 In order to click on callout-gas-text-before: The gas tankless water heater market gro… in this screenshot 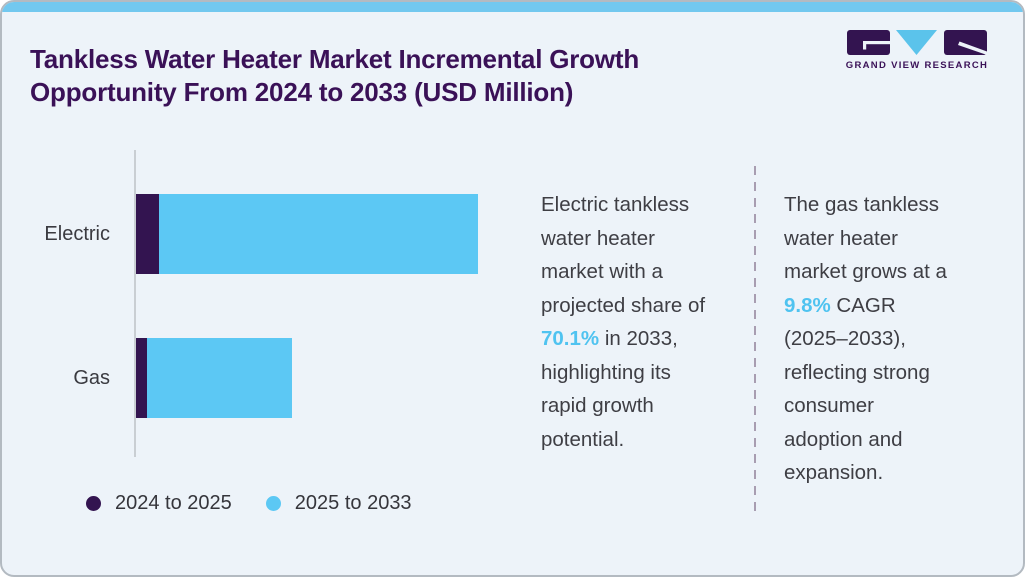, I will do `click(865, 238)`.